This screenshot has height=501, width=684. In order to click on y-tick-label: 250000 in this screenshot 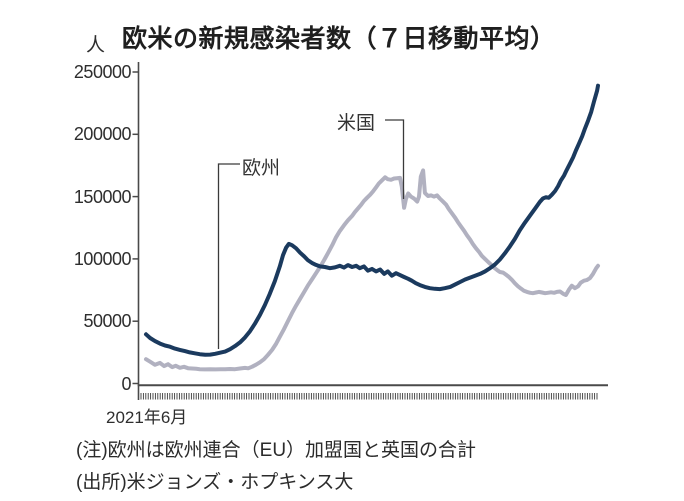, I will do `click(102, 72)`.